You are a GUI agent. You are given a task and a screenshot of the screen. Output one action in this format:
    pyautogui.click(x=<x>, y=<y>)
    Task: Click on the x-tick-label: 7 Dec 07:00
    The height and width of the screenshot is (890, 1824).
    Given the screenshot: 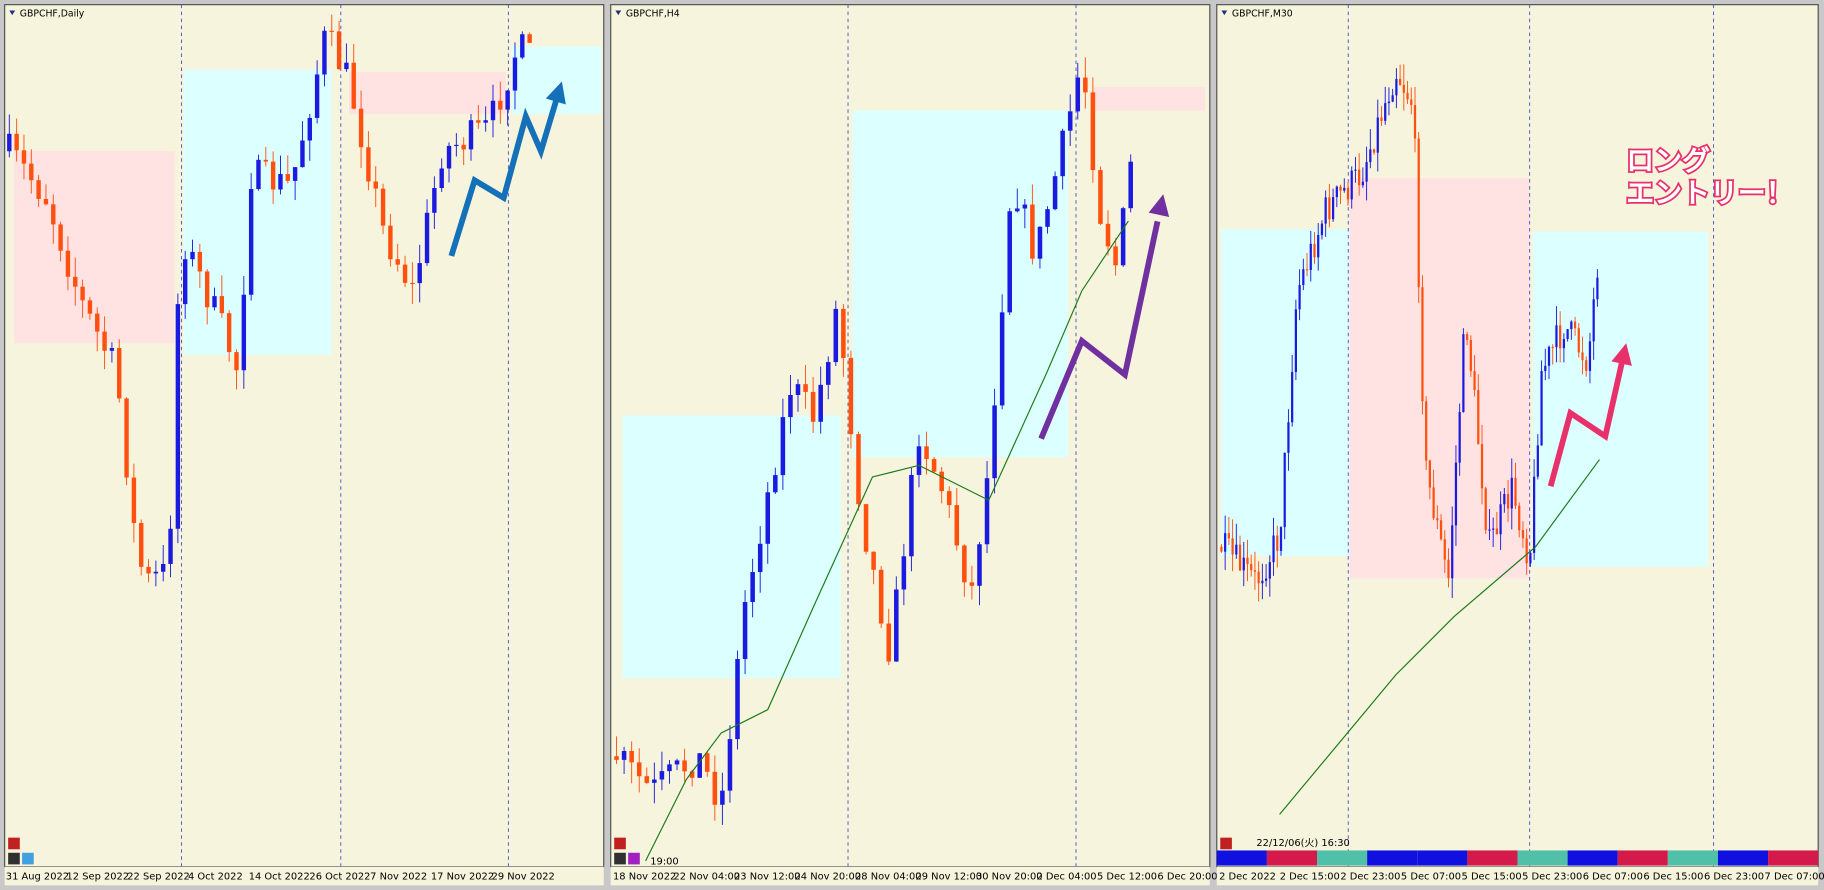 What is the action you would take?
    pyautogui.click(x=1794, y=877)
    